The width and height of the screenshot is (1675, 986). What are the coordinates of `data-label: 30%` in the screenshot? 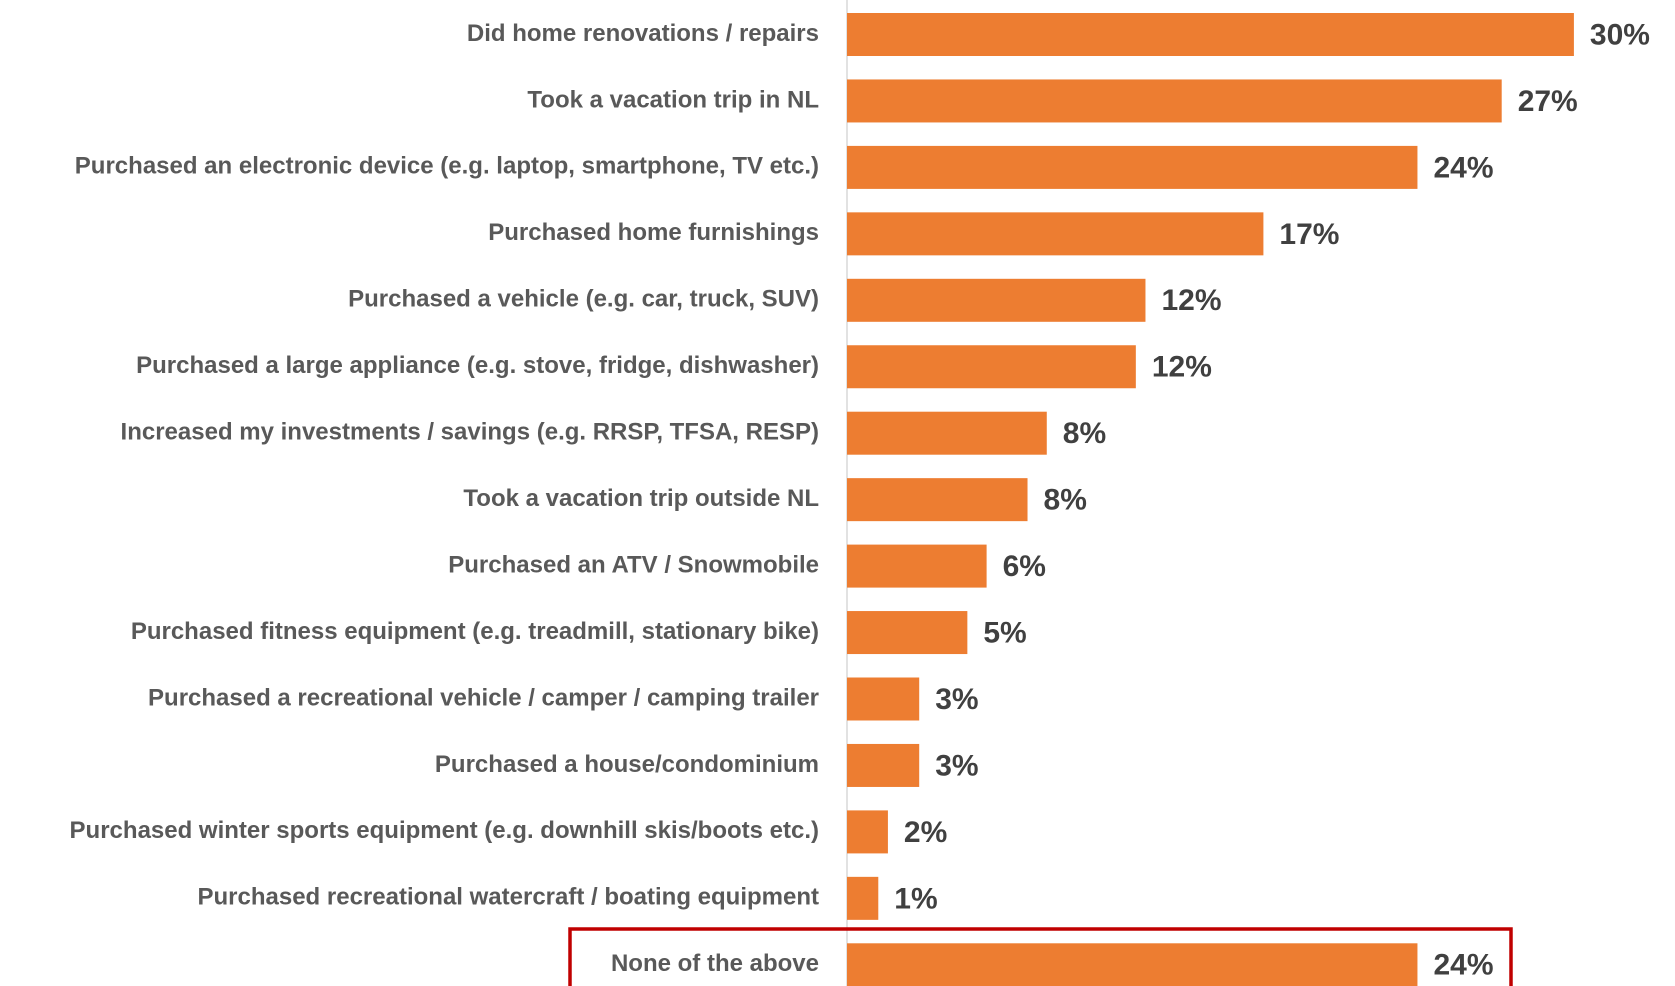 It's located at (1620, 34).